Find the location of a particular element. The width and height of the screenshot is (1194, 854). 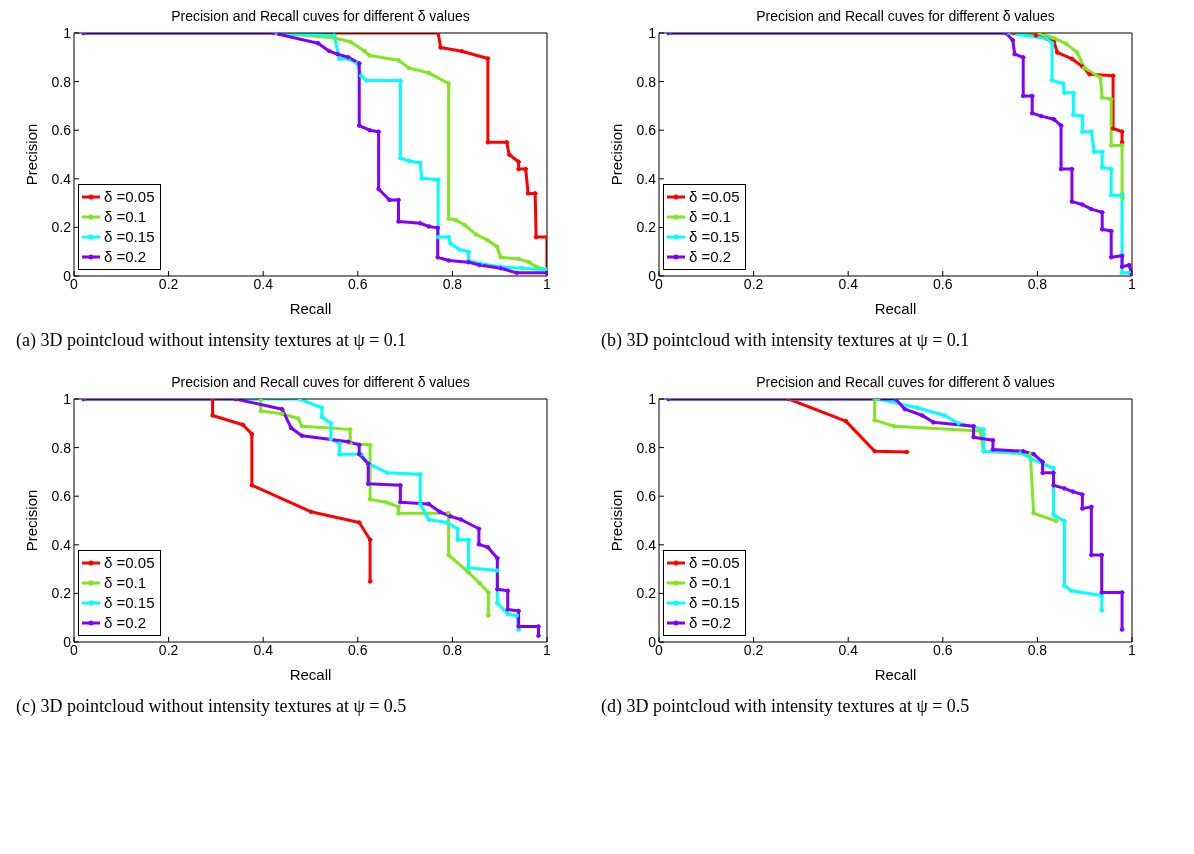

text: (c) 3D pointcloud without intensity textures at ψ = 0.5 is located at coordinates (211, 706).